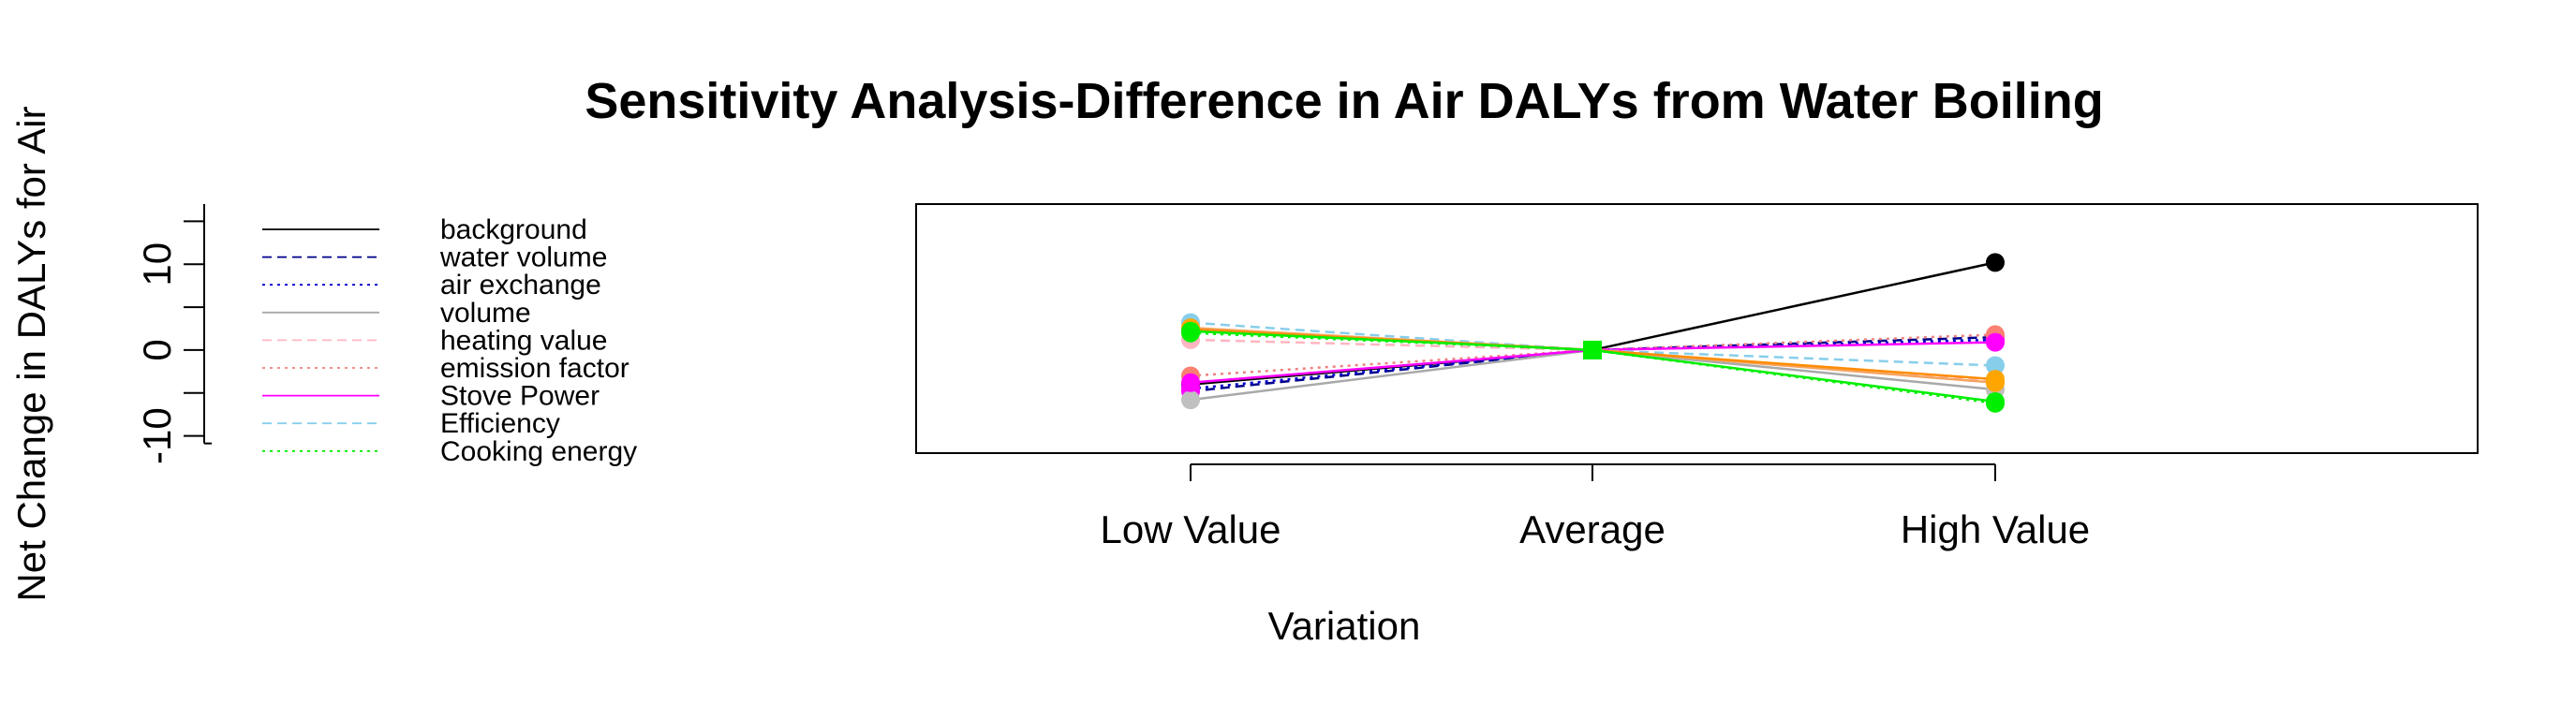 Image resolution: width=2576 pixels, height=704 pixels. What do you see at coordinates (157, 264) in the screenshot?
I see `y-tick-label: 10` at bounding box center [157, 264].